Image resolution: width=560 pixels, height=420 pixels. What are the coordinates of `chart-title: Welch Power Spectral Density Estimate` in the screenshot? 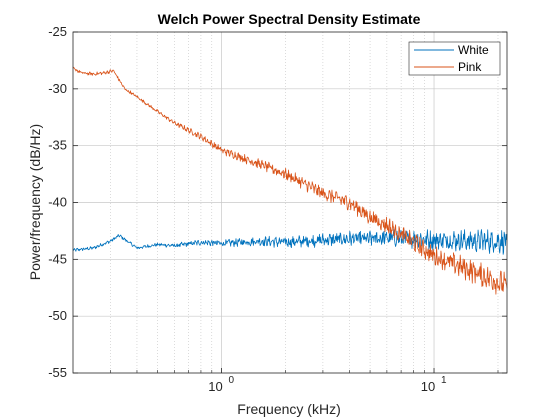 It's located at (289, 19).